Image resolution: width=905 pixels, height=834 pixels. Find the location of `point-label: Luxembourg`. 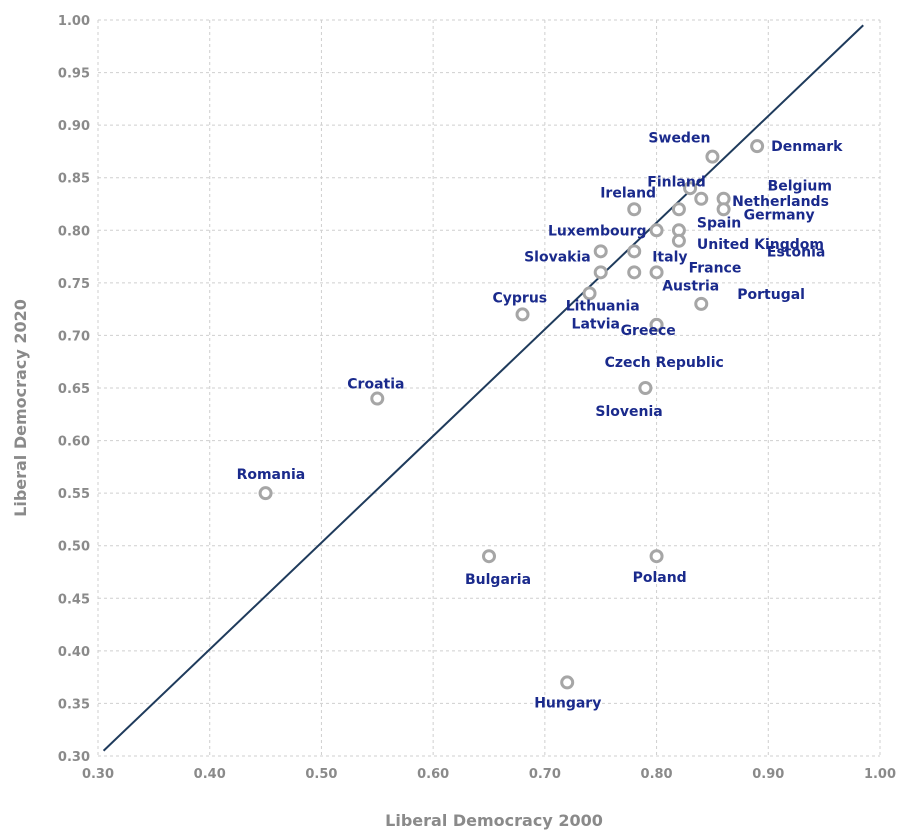

point-label: Luxembourg is located at coordinates (597, 231).